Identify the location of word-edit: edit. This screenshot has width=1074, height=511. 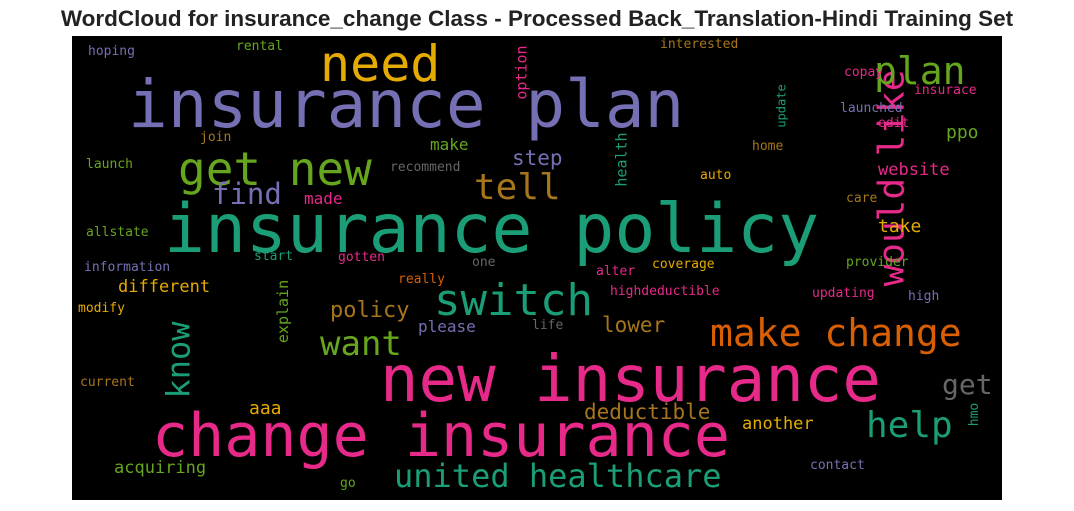
(894, 123).